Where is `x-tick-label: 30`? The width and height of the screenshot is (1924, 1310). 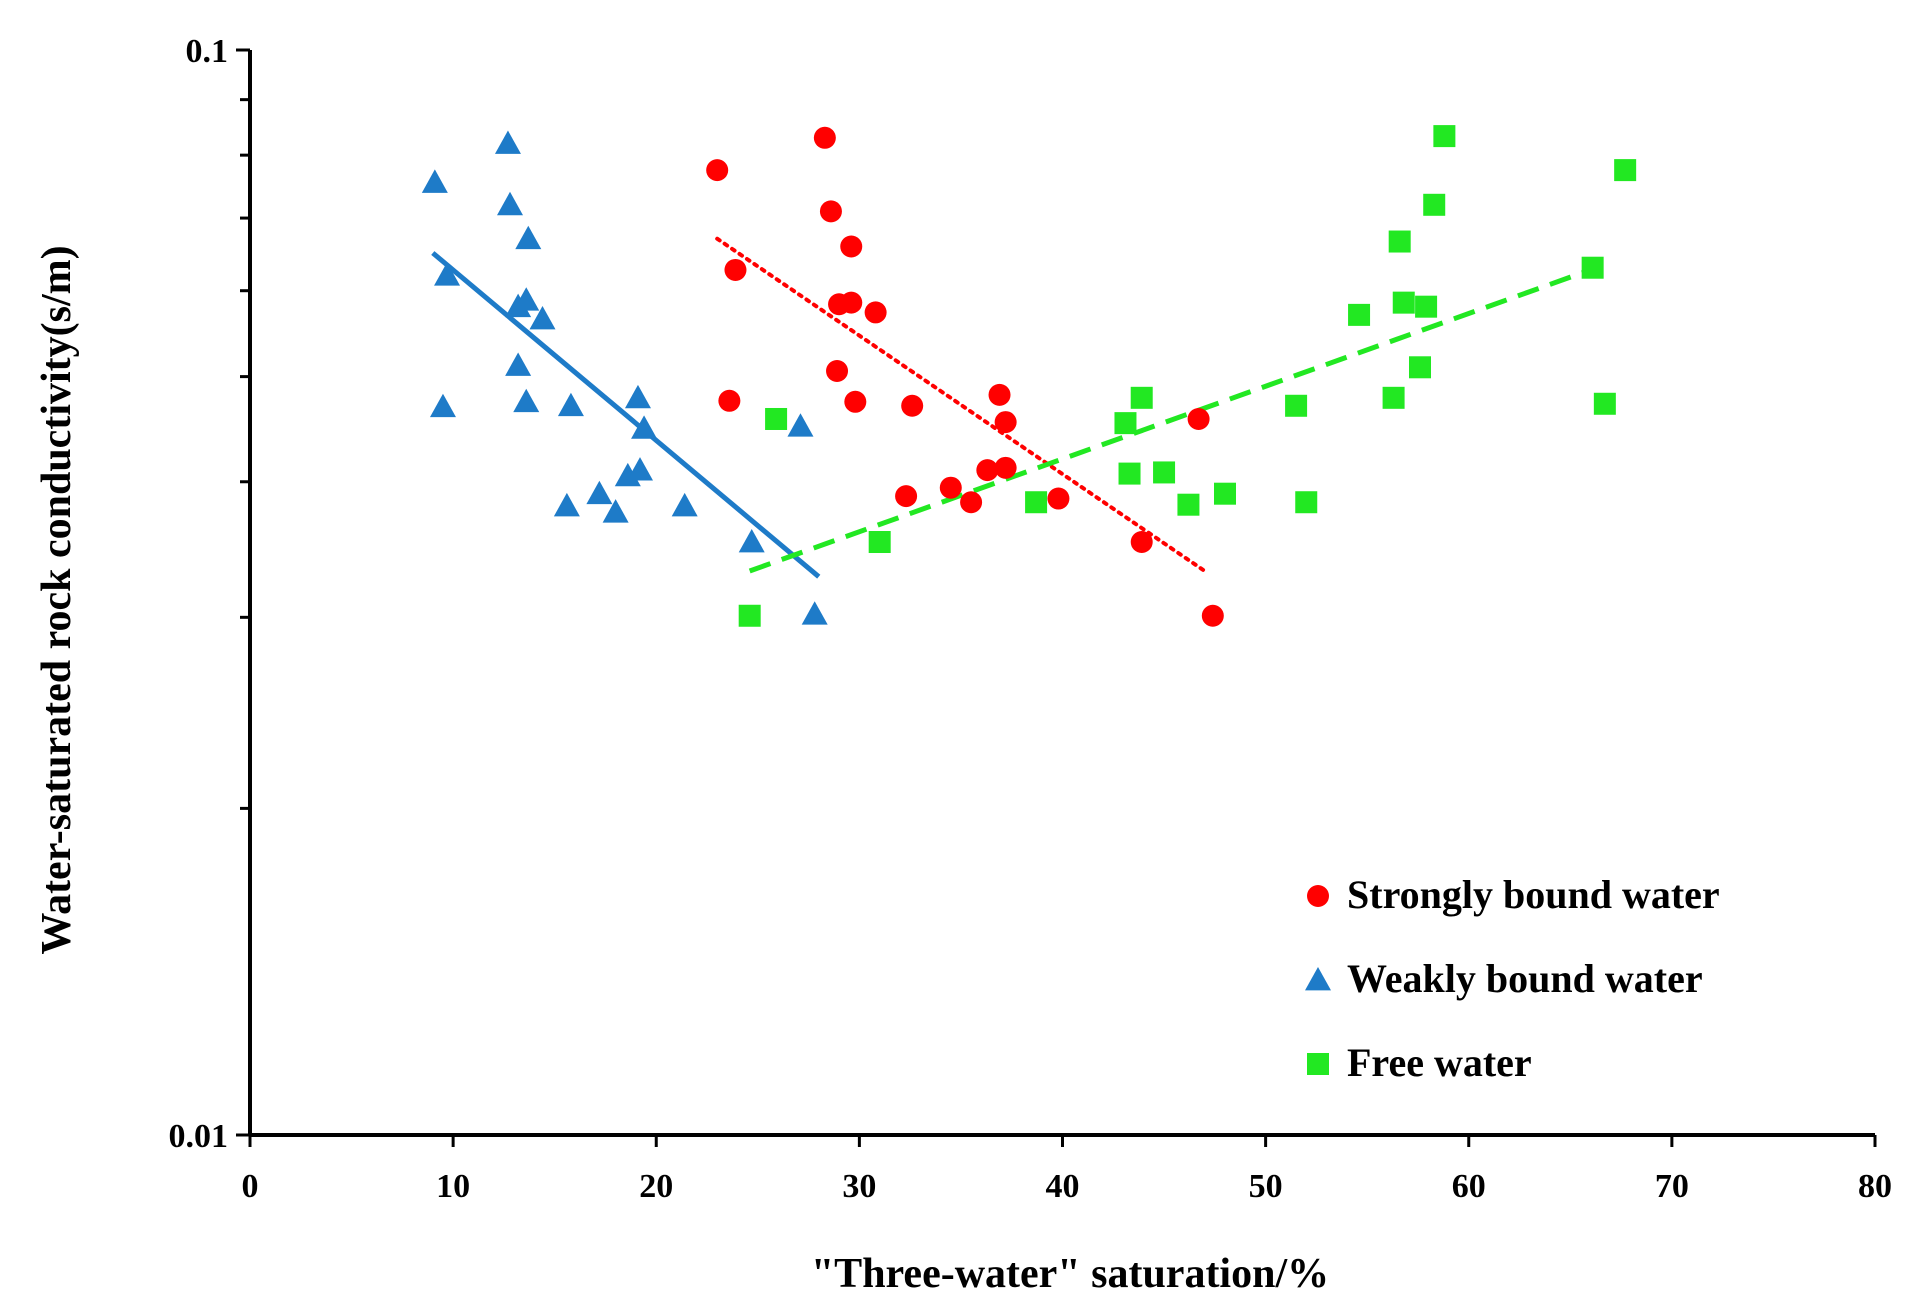 x-tick-label: 30 is located at coordinates (859, 1186).